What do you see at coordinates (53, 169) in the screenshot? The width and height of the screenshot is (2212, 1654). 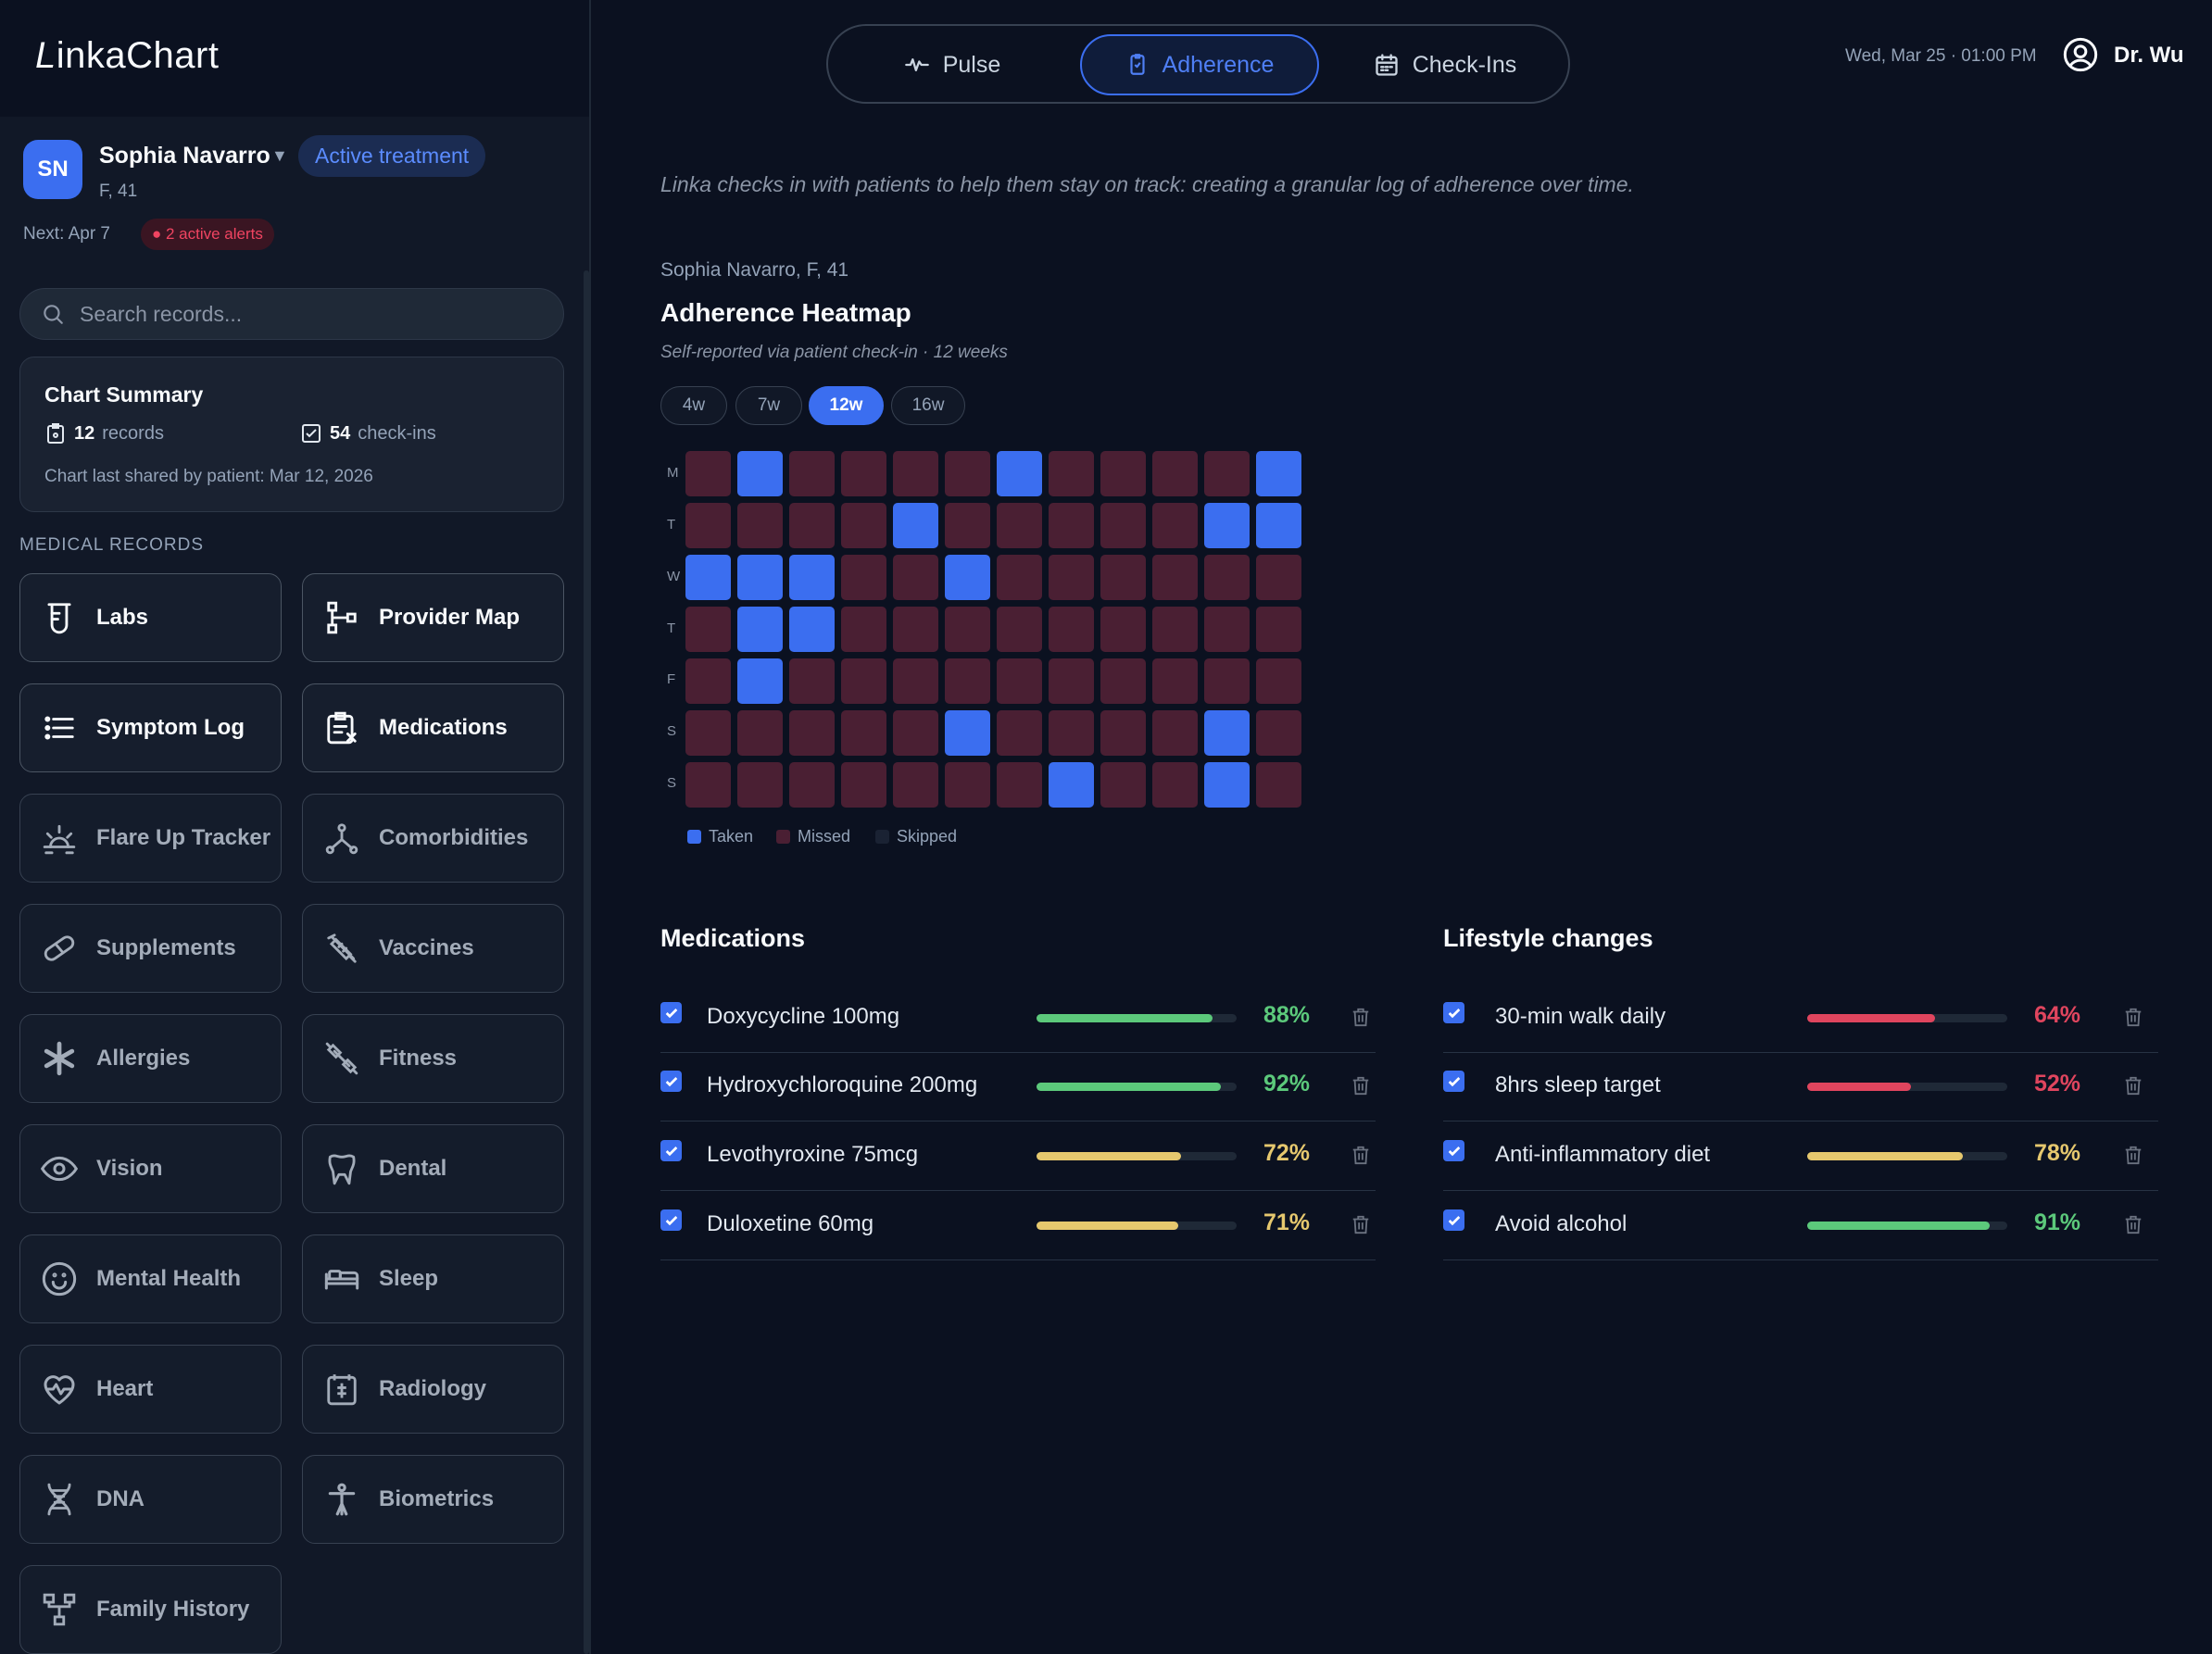 I see `patient-avatar: SN` at bounding box center [53, 169].